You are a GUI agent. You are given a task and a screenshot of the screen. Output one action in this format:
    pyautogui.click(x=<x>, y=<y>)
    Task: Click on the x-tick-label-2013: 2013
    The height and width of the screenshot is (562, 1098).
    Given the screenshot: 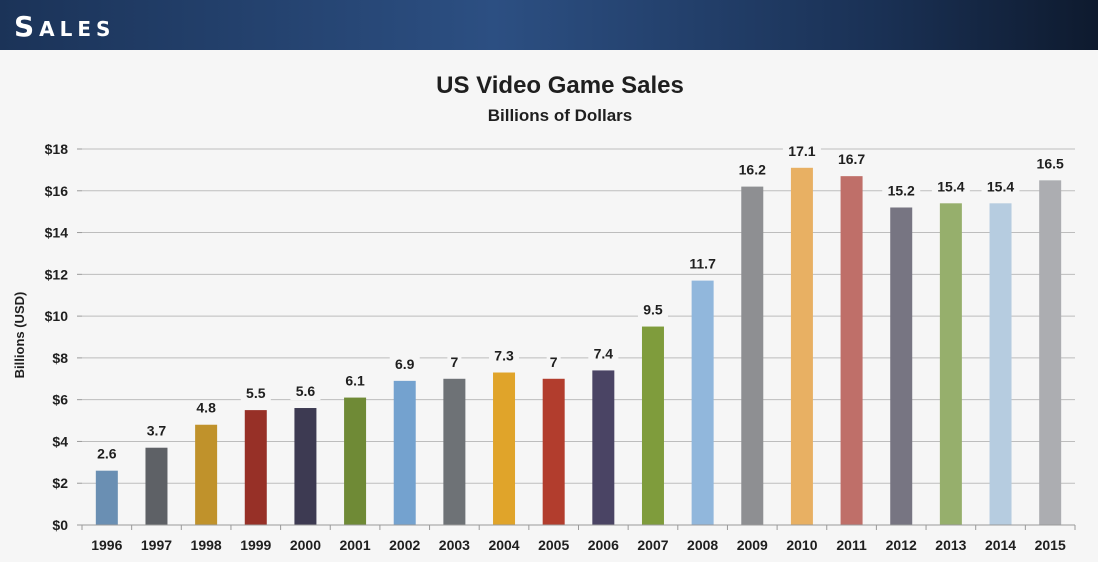 What is the action you would take?
    pyautogui.click(x=950, y=545)
    